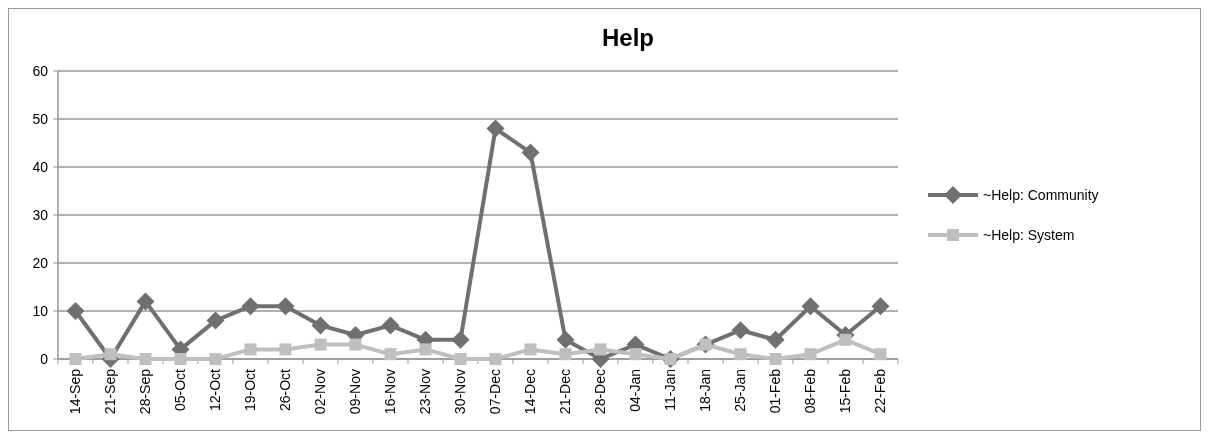  Describe the element at coordinates (565, 392) in the screenshot. I see `x-tick-label: 21-Dec` at that location.